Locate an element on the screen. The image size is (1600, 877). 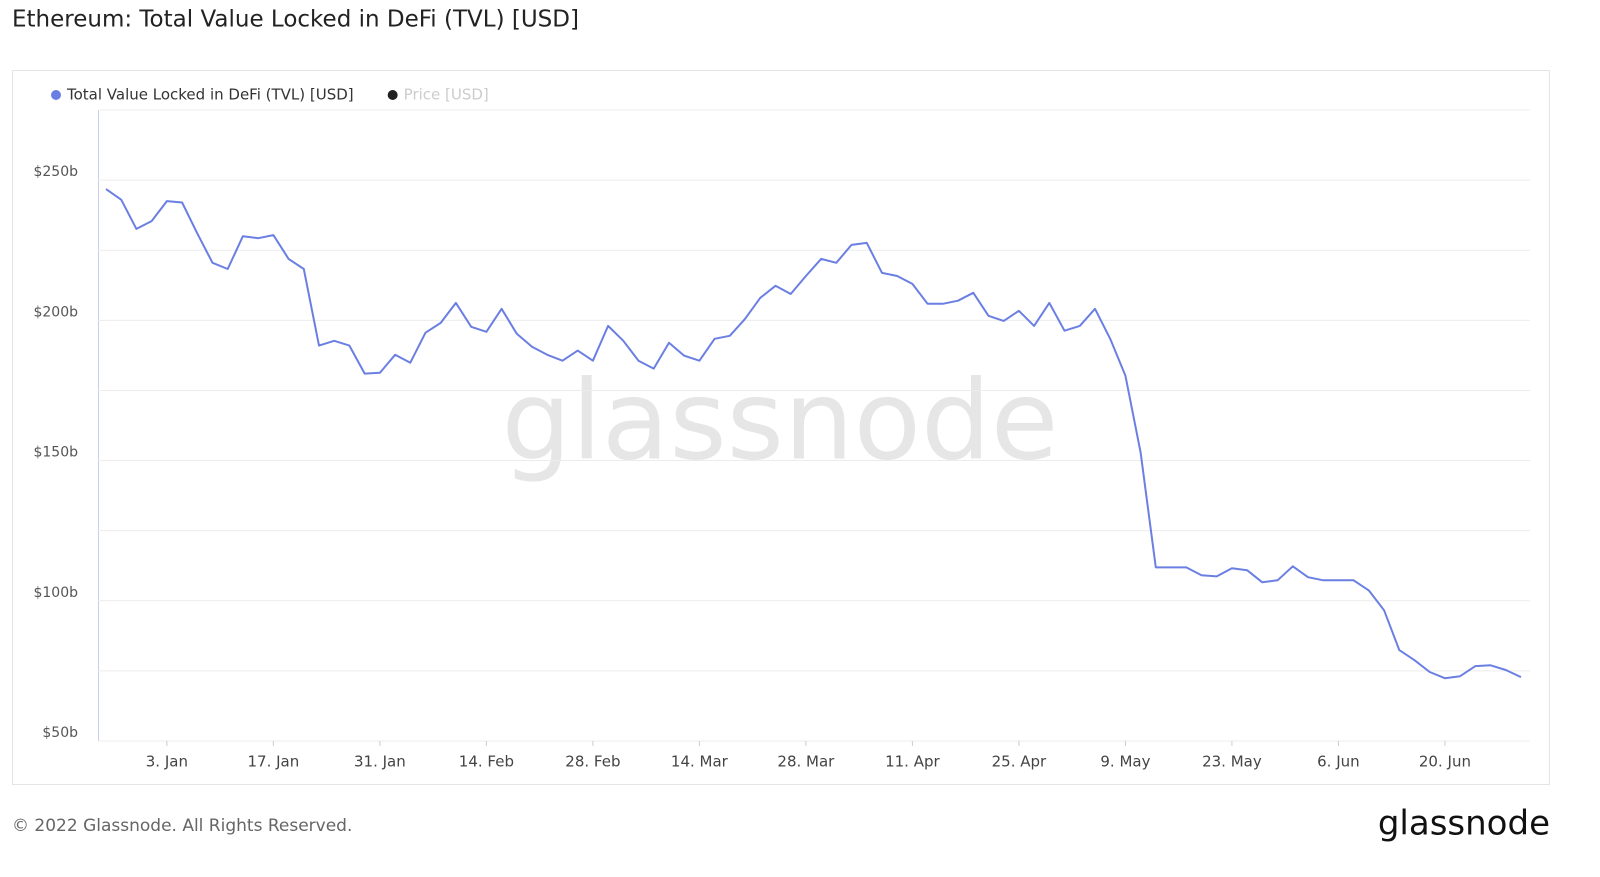
x-tick-label: 6. Jun is located at coordinates (1338, 762).